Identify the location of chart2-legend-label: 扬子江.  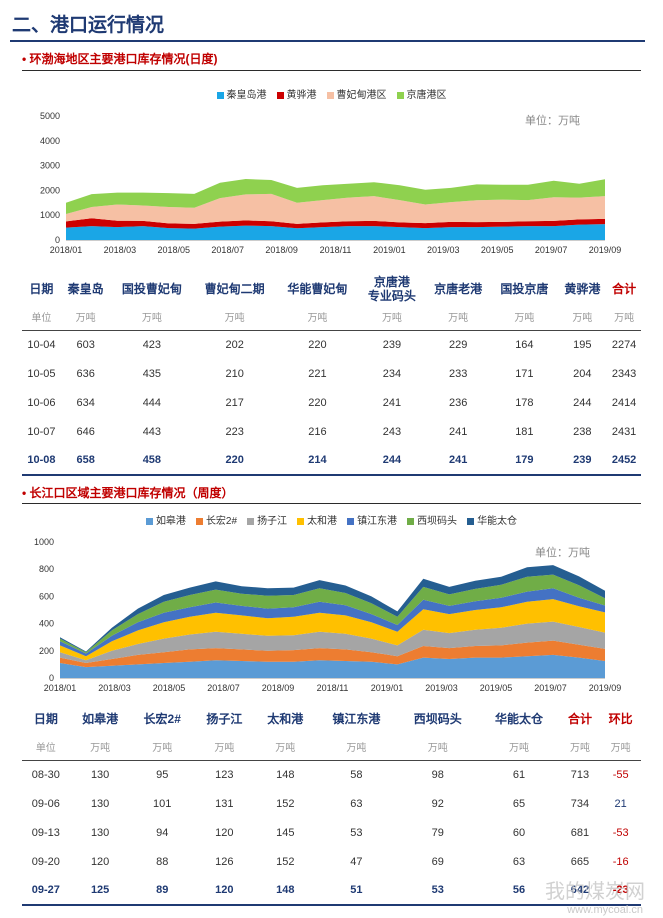
(272, 521).